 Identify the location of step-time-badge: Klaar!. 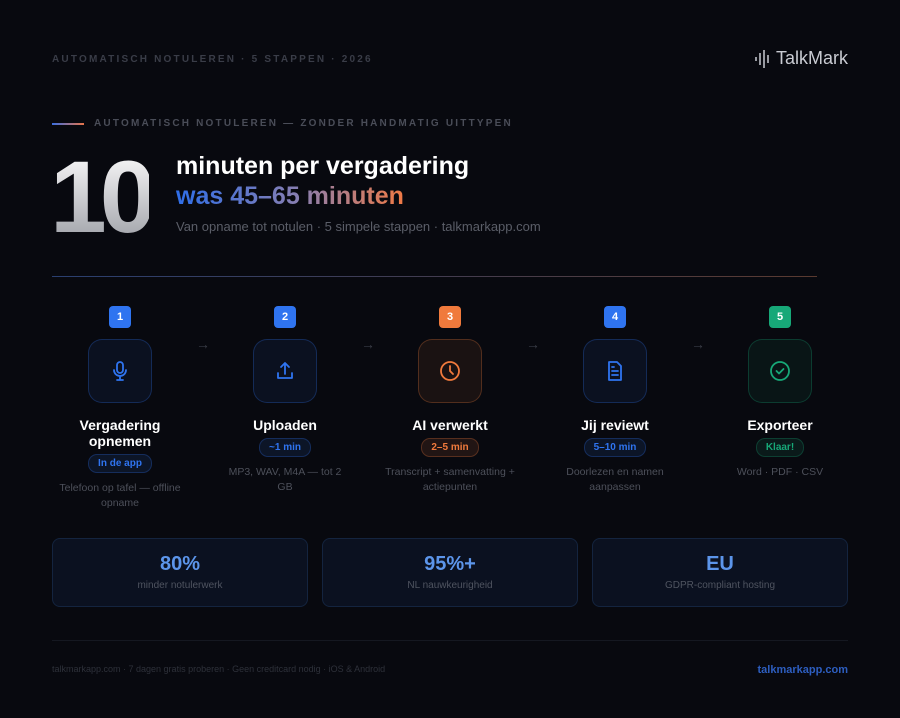
(780, 447).